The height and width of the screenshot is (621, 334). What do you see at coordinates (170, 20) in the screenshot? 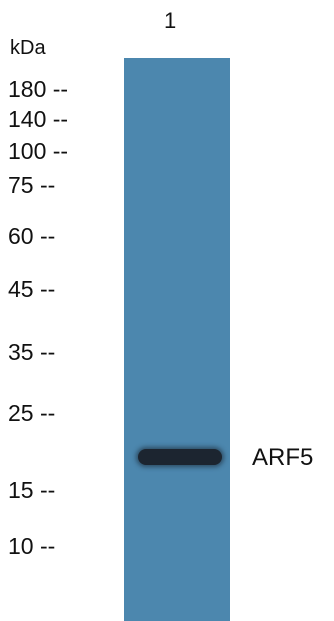
I see `lane-number: 1` at bounding box center [170, 20].